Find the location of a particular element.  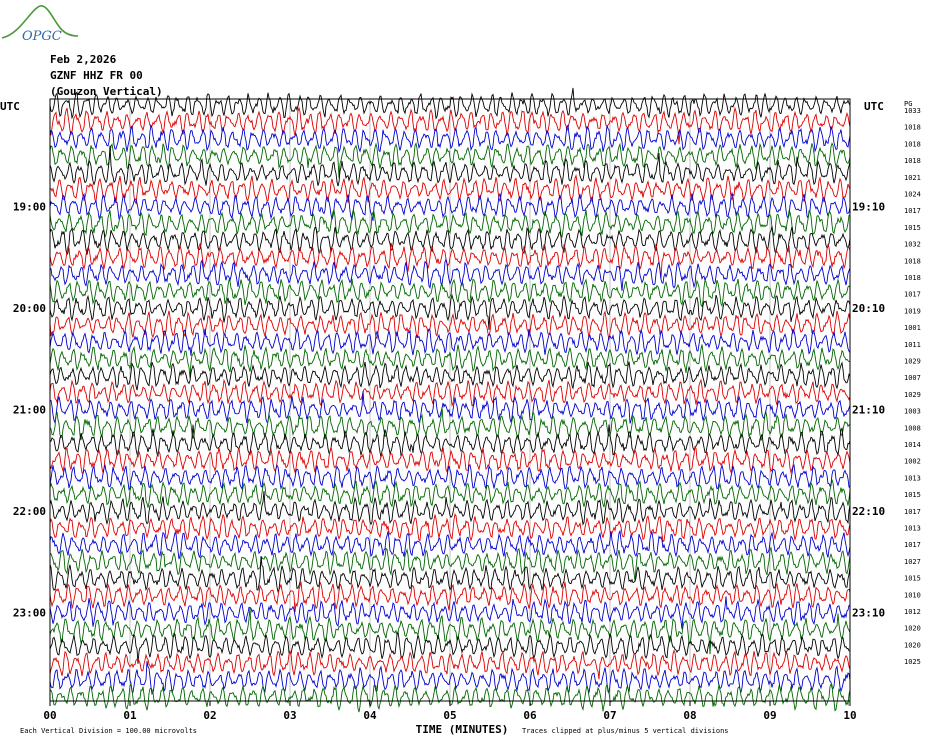

header-location: (Gouzon Vertical) is located at coordinates (106, 91).